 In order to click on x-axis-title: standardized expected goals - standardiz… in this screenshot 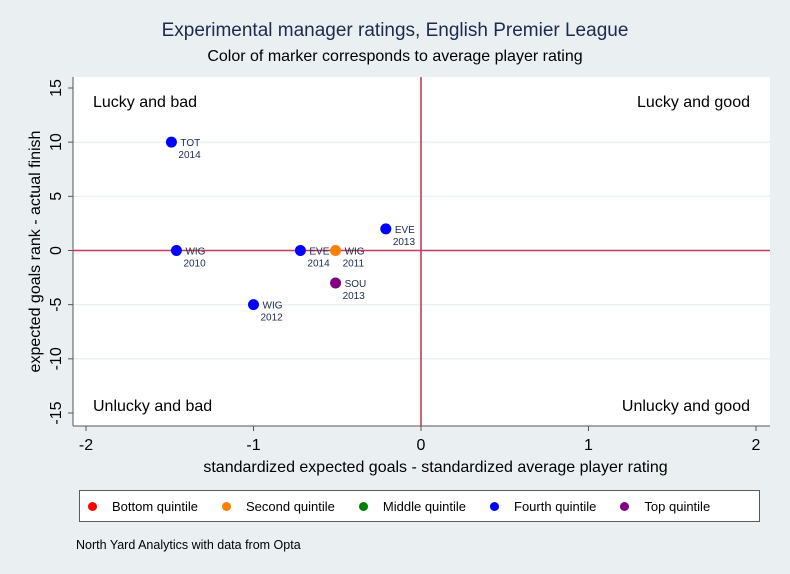, I will do `click(435, 467)`.